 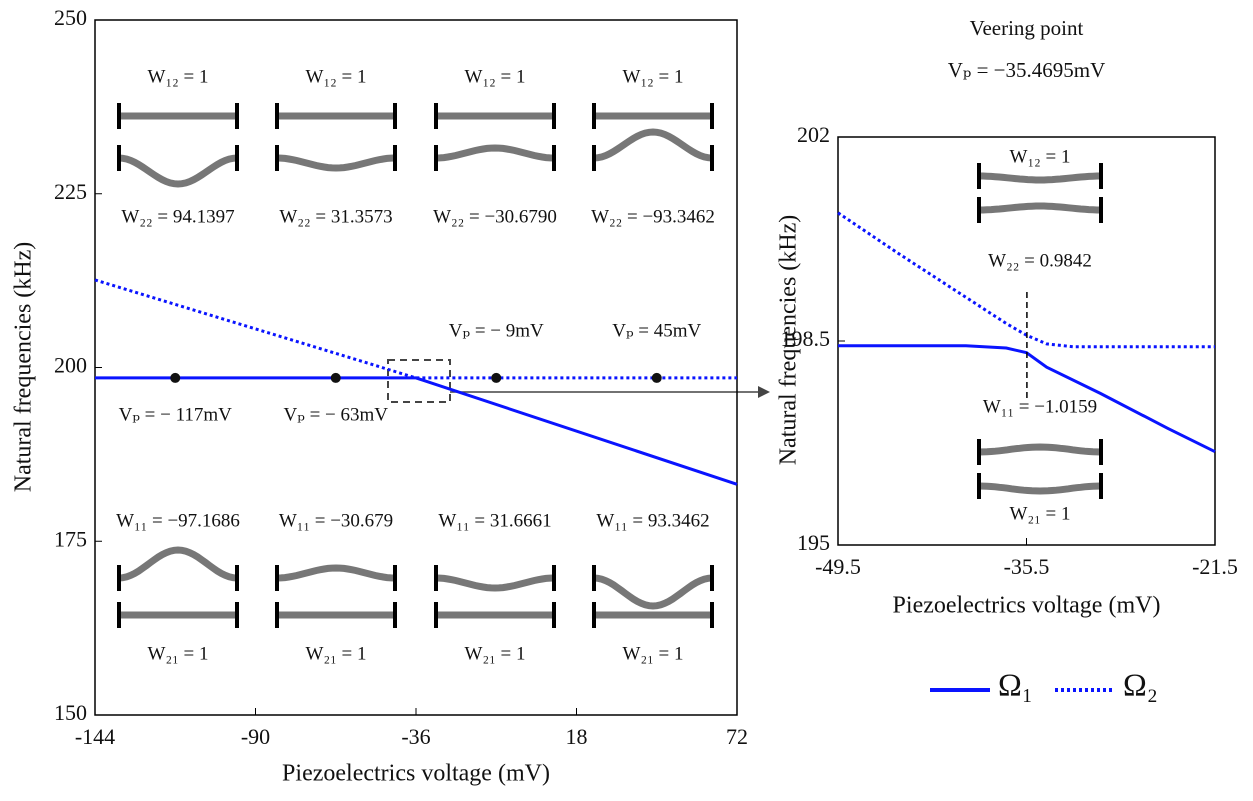 I want to click on x-tick-label: -49.5, so click(x=838, y=566).